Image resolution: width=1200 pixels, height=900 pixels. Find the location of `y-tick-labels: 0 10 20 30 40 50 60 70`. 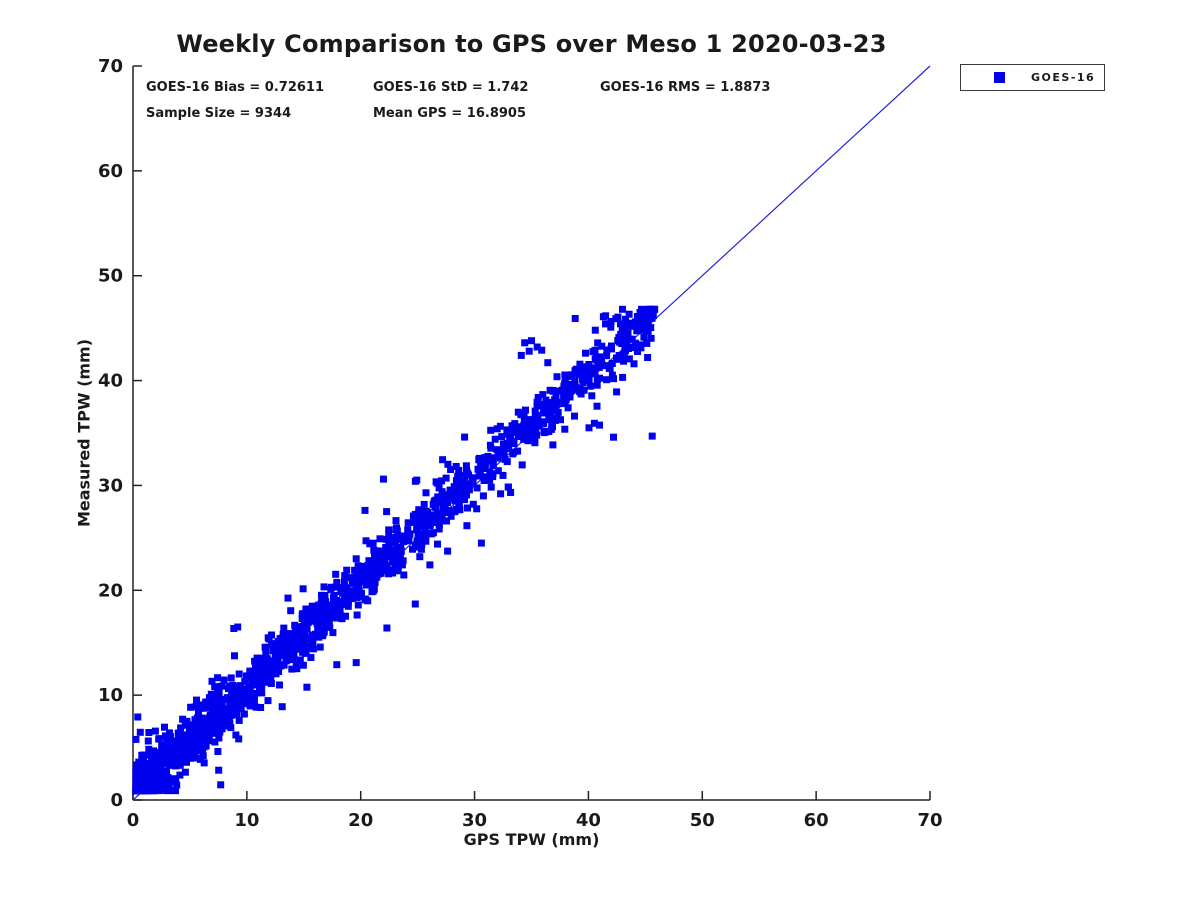

y-tick-labels: 0 10 20 30 40 50 60 70 is located at coordinates (110, 433).